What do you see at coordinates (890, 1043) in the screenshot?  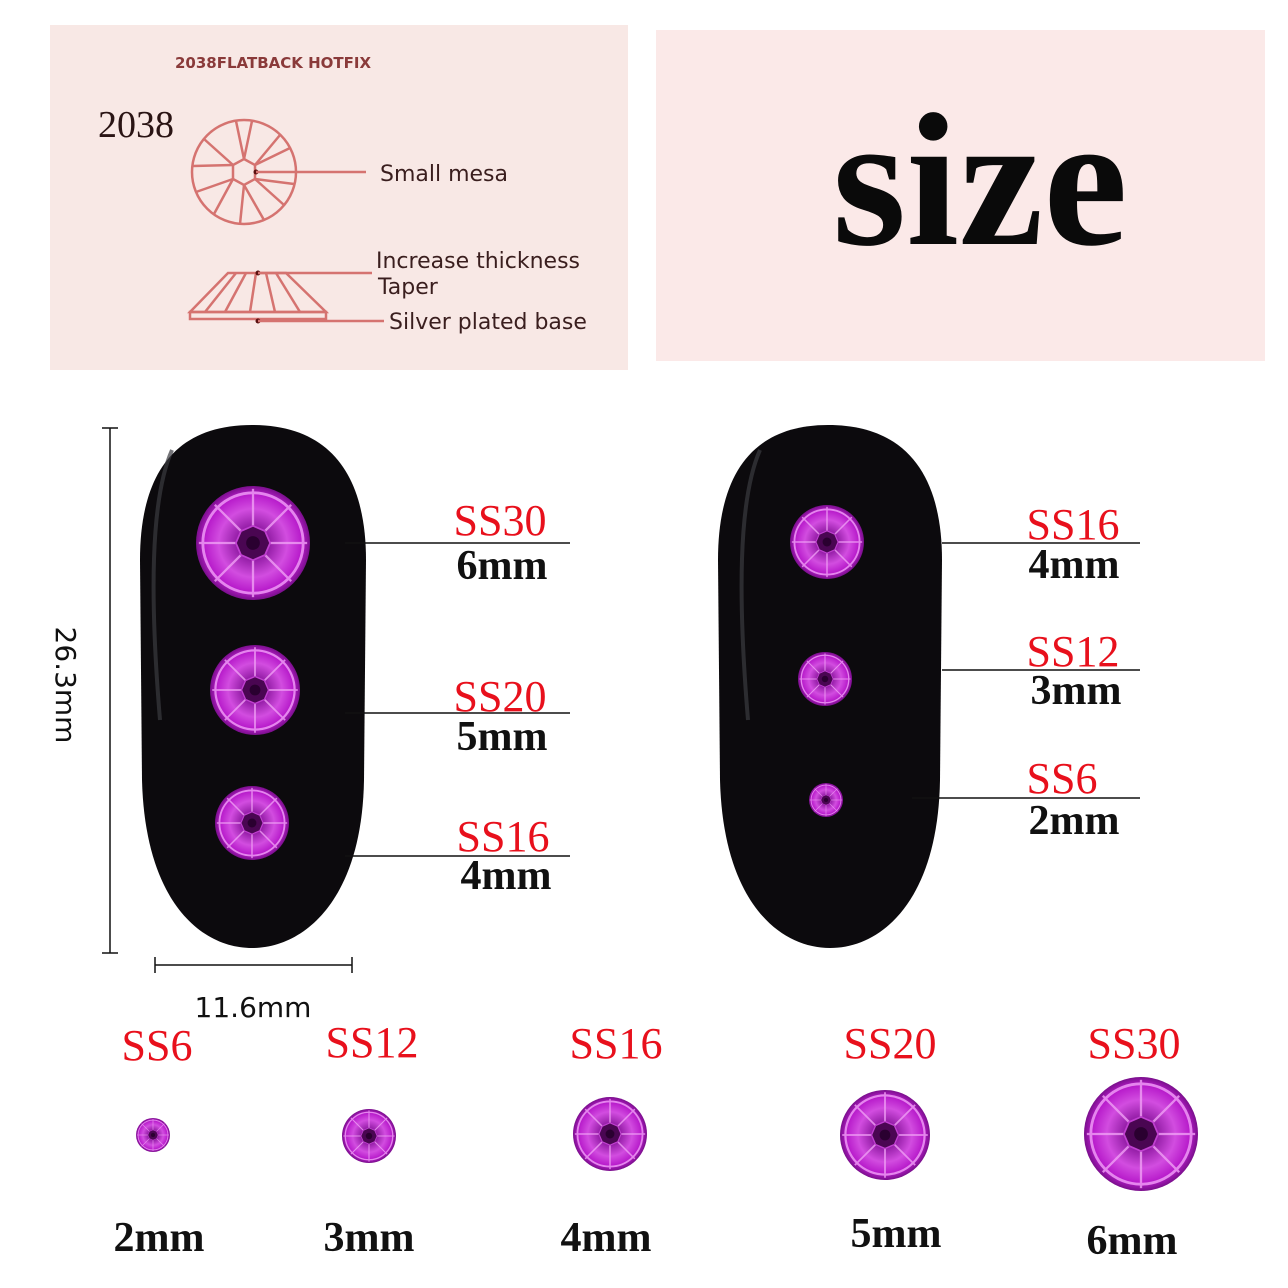 I see `chart-ss-3: SS20` at bounding box center [890, 1043].